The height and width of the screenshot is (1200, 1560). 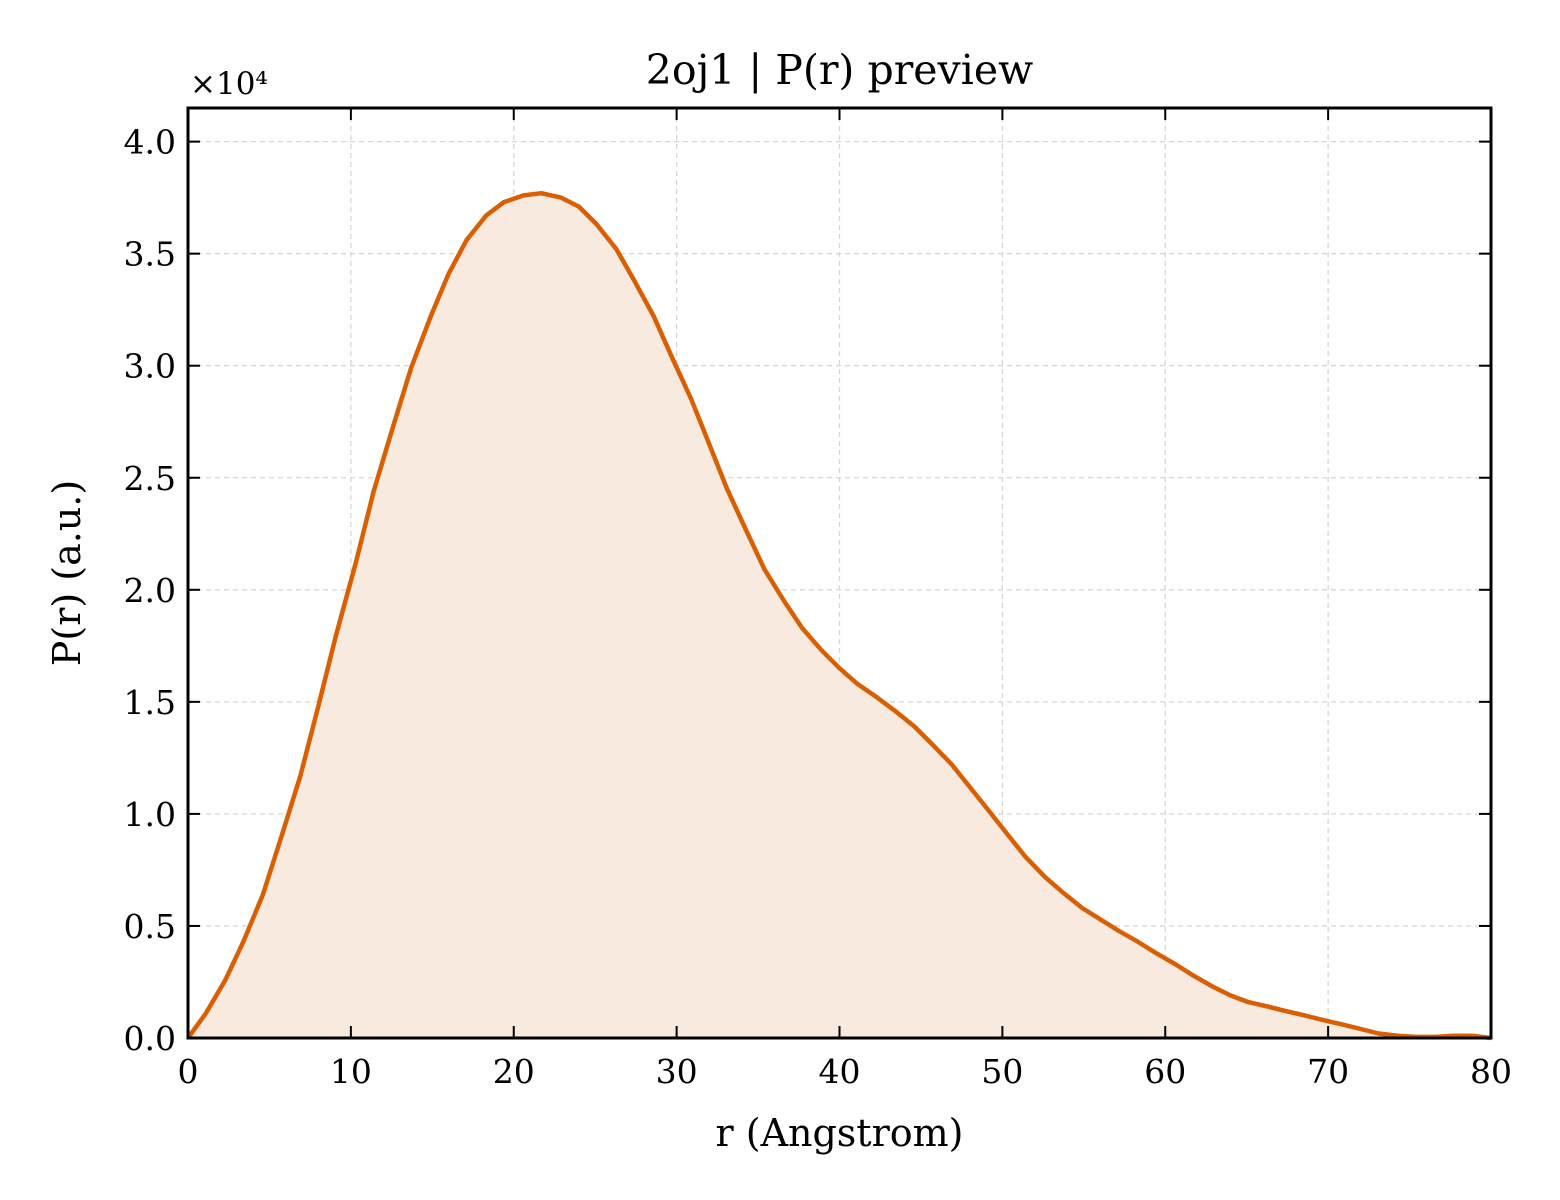 What do you see at coordinates (839, 70) in the screenshot?
I see `chart-title: 2oj1 | P(r) preview` at bounding box center [839, 70].